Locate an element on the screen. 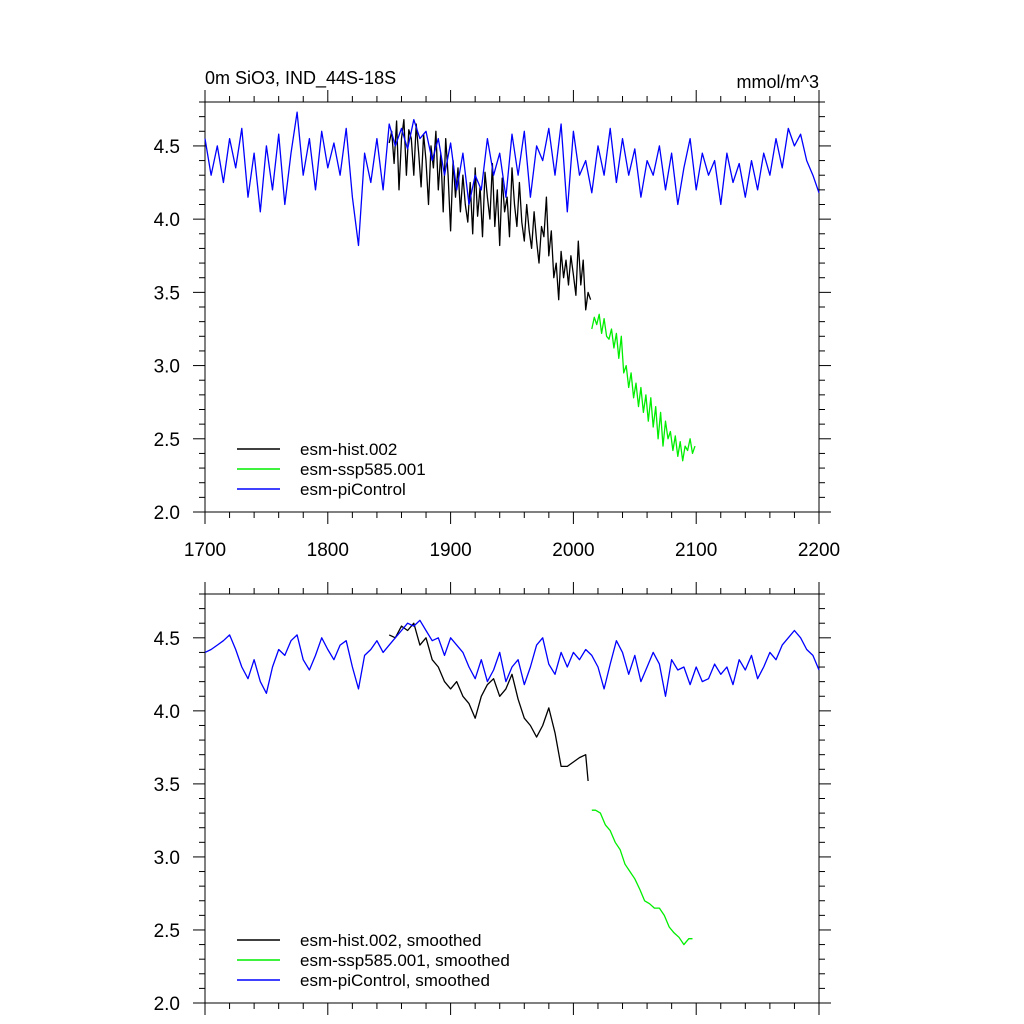 This screenshot has width=1024, height=1024. chart-title-left: 0m SiO3, IND_44S-18S is located at coordinates (300, 78).